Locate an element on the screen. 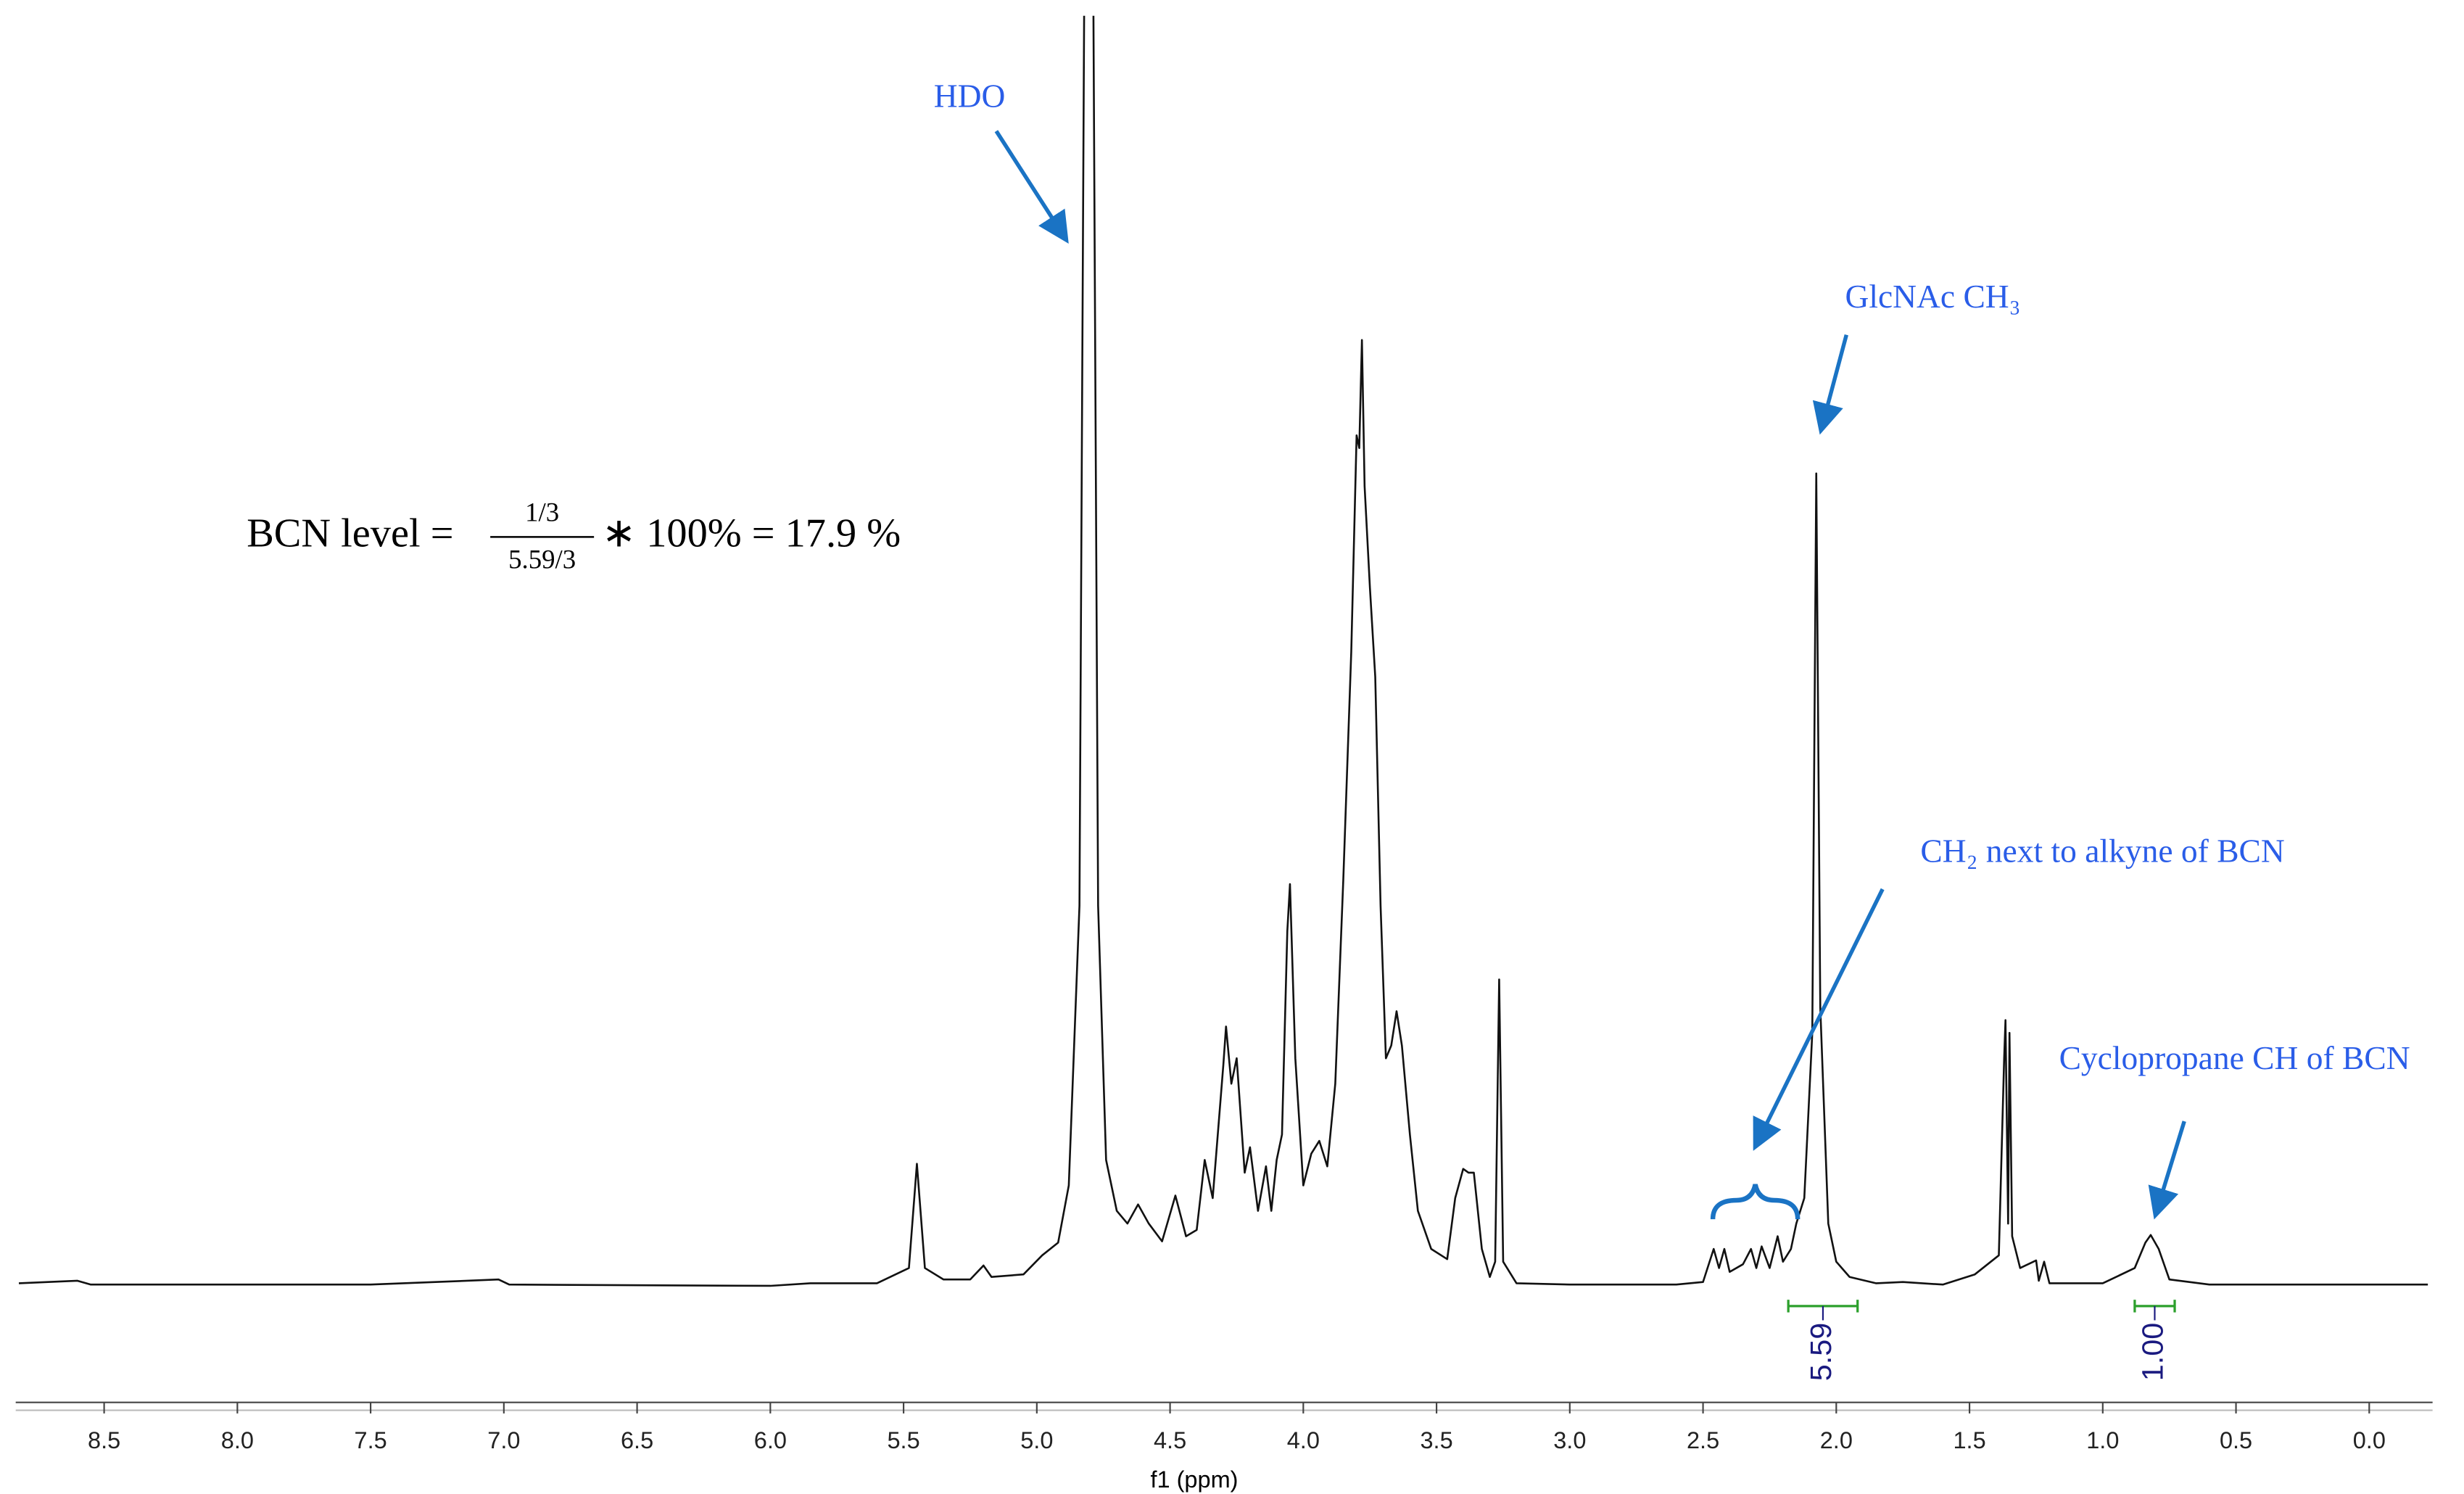 This screenshot has height=1494, width=2464. annotation: HDO is located at coordinates (970, 96).